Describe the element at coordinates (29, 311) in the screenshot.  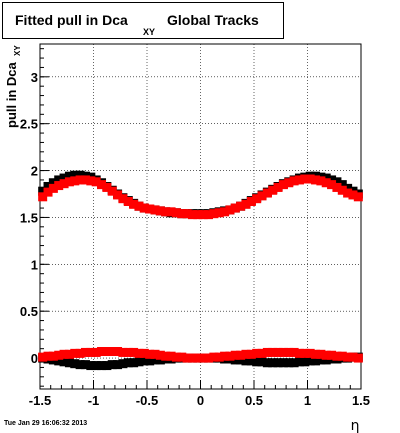
I see `y-tick-label: 0.5` at that location.